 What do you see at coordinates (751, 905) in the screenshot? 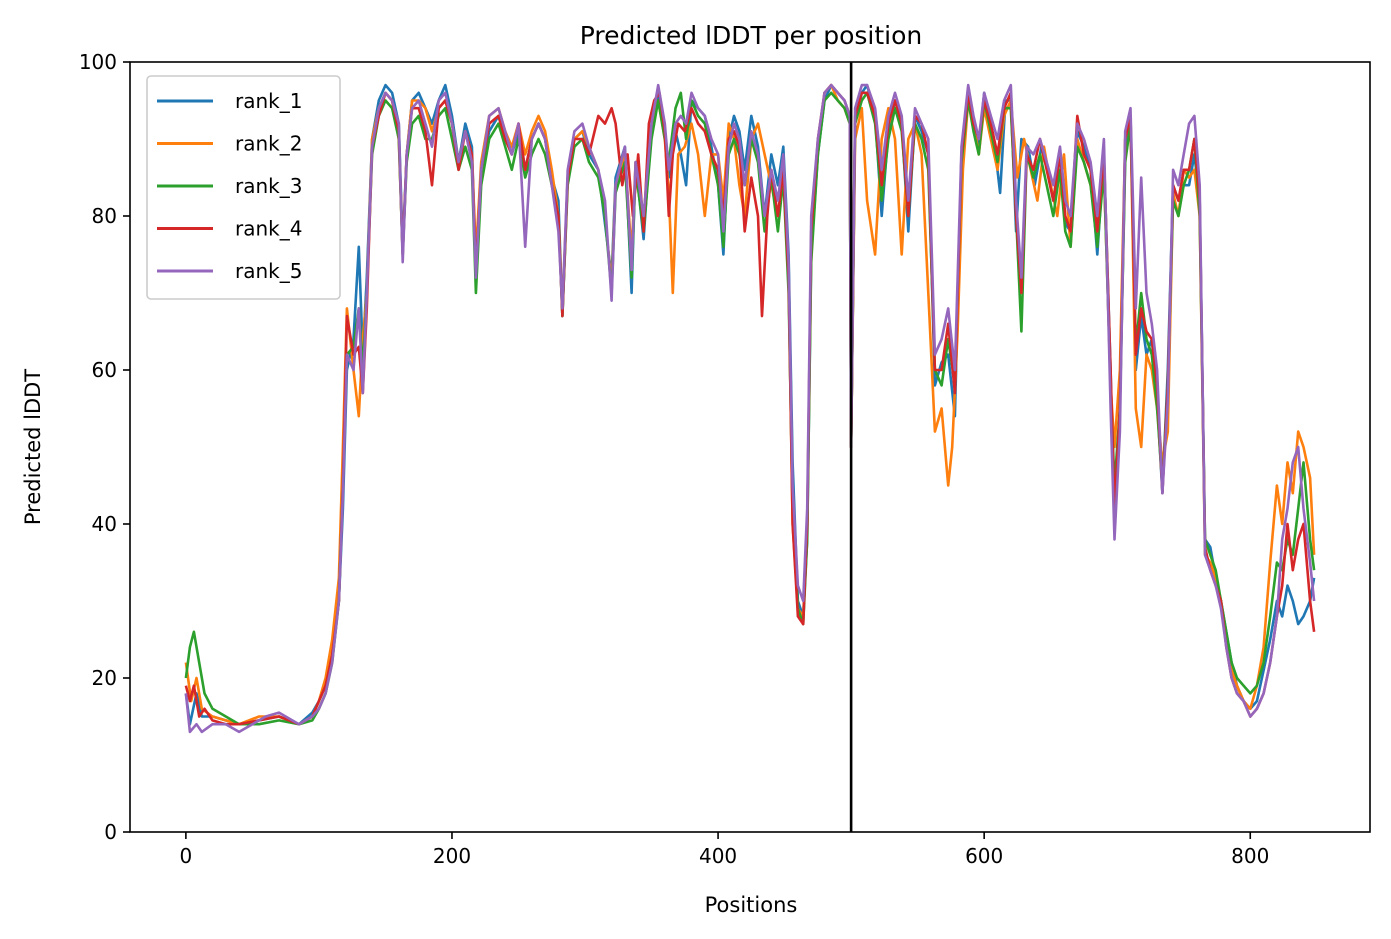
I see `x-axis-title: Positions` at bounding box center [751, 905].